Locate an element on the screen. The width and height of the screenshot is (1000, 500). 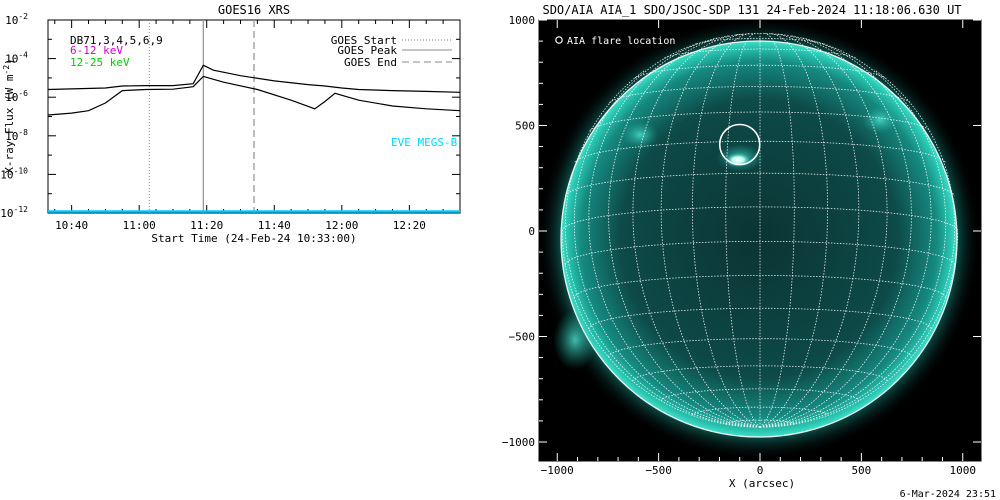
goes-x-axis-label: Start Time (24-Feb-24 10:33:00) is located at coordinates (253, 238).